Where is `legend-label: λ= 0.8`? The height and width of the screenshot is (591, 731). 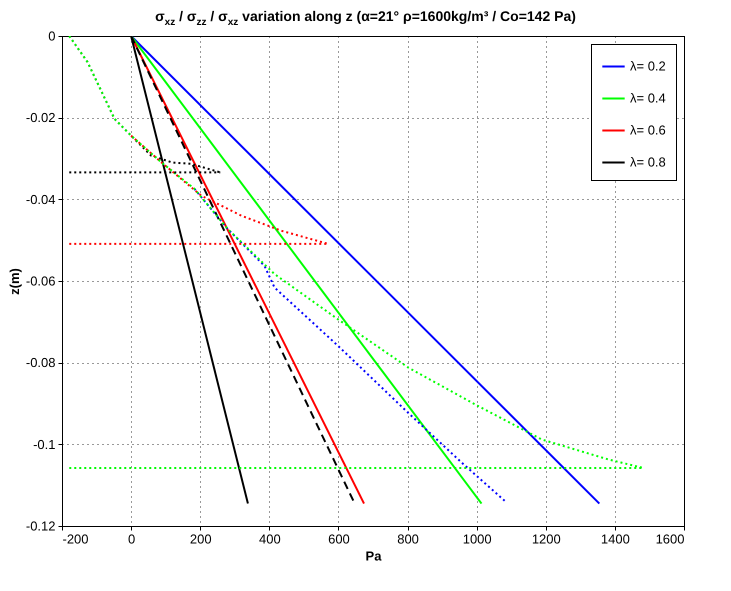 legend-label: λ= 0.8 is located at coordinates (648, 162).